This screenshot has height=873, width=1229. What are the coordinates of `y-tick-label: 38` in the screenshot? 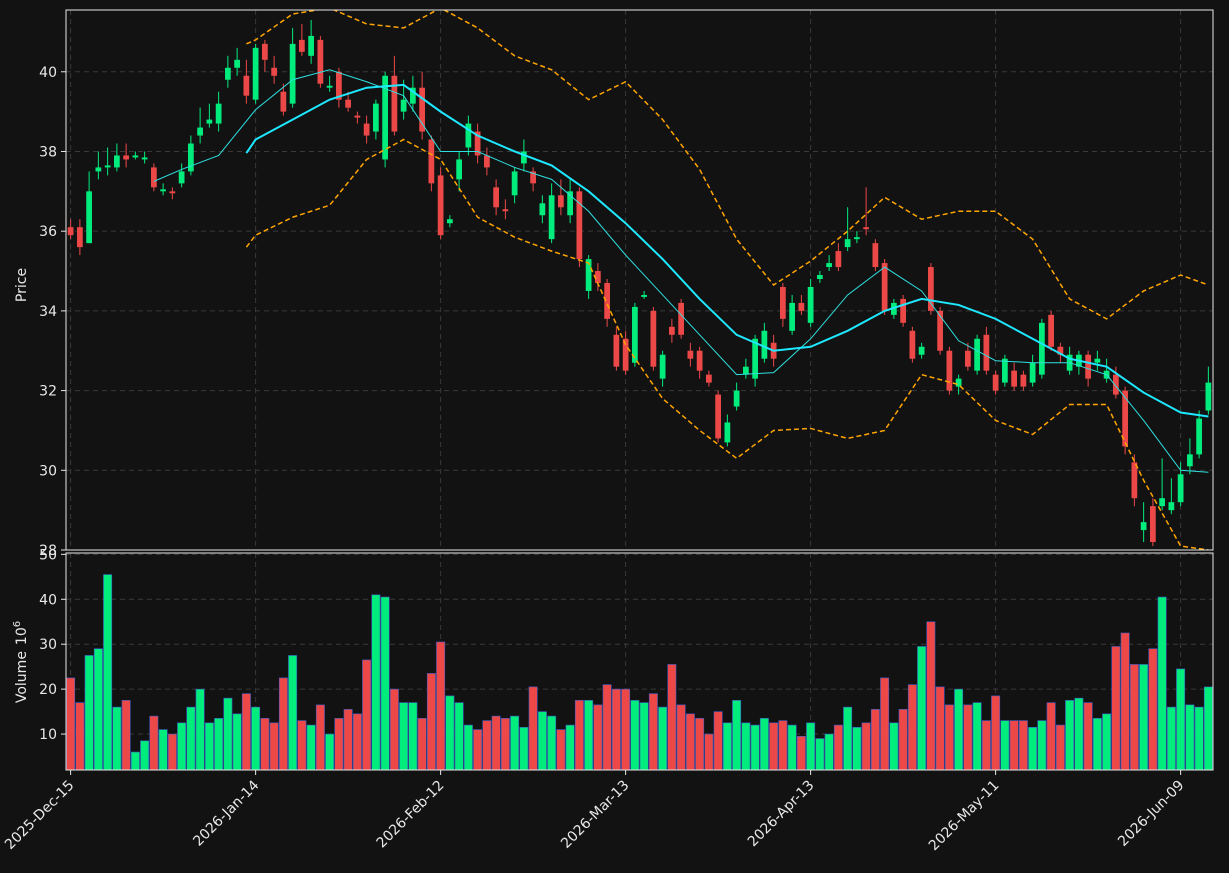 It's located at (48, 152).